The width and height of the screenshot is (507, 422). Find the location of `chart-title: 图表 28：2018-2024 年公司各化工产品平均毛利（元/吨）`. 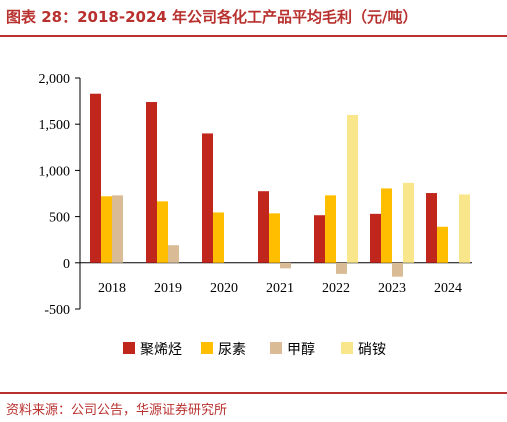

chart-title: 图表 28：2018-2024 年公司各化工产品平均毛利（元/吨） is located at coordinates (212, 17).